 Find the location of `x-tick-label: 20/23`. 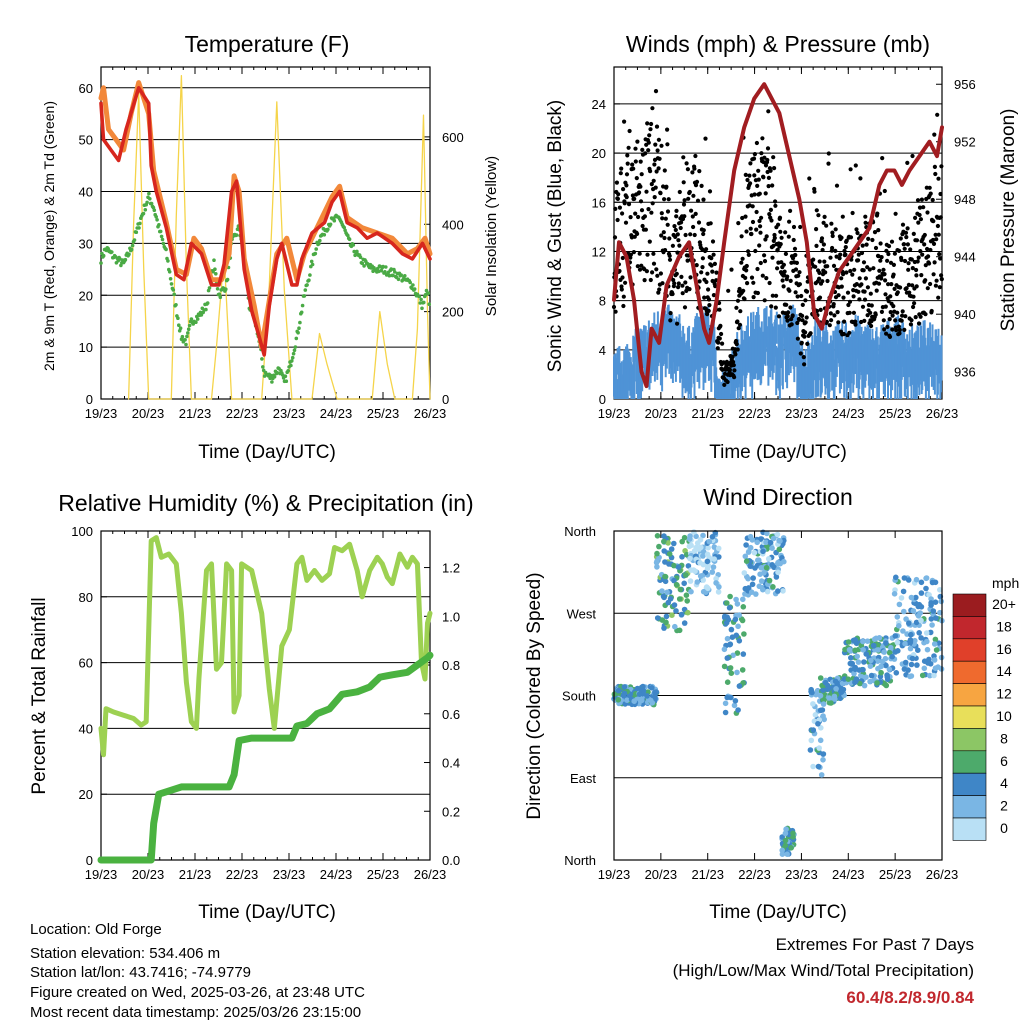

x-tick-label: 20/23 is located at coordinates (148, 413).